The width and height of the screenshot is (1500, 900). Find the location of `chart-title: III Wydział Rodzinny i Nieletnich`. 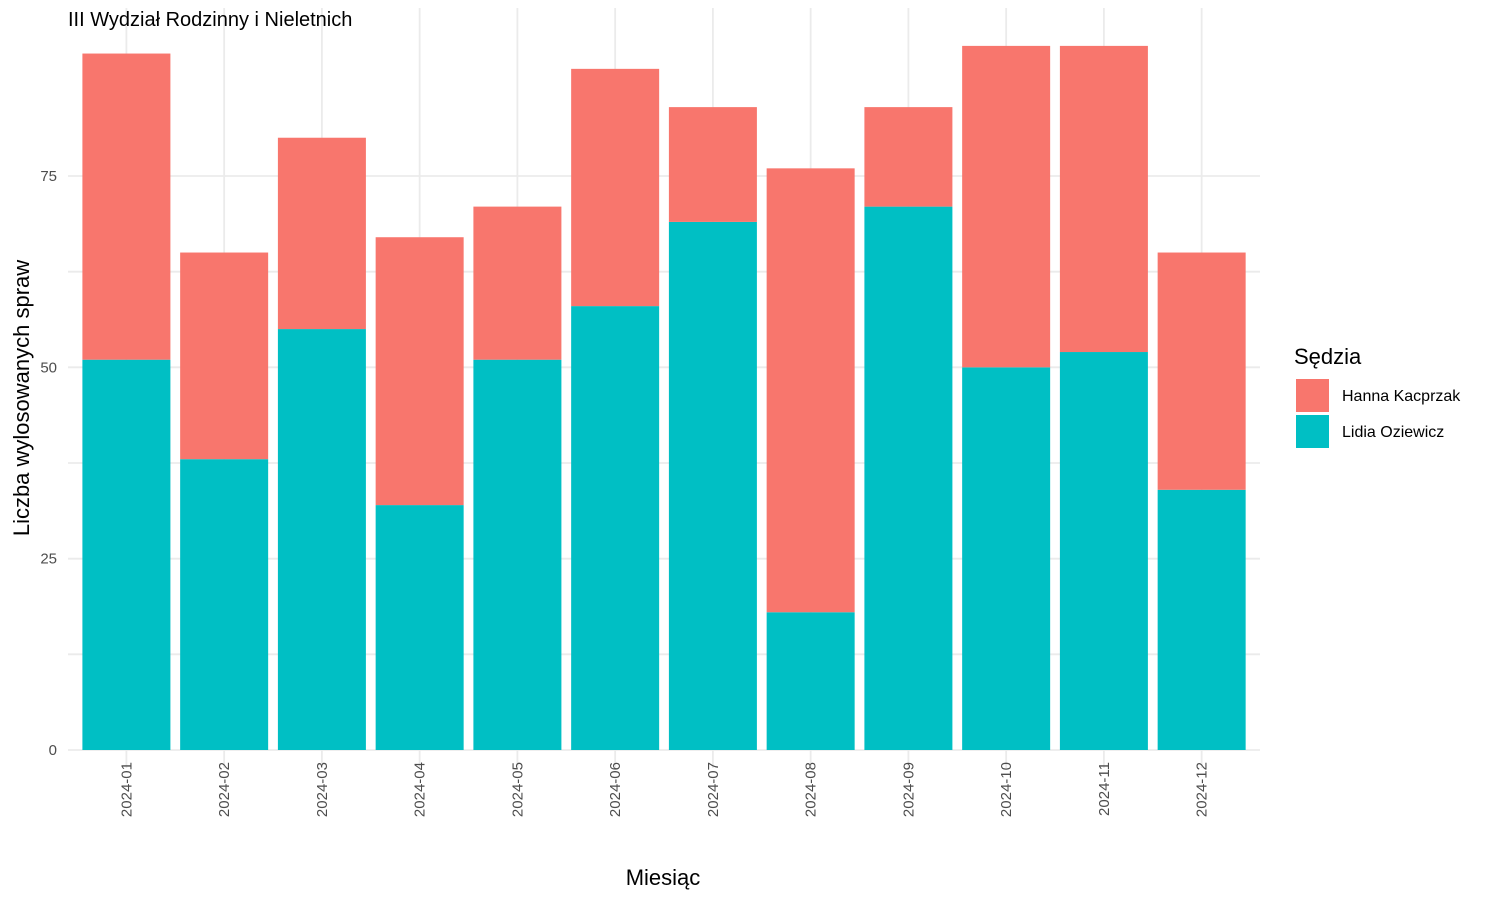

chart-title: III Wydział Rodzinny i Nieletnich is located at coordinates (210, 20).